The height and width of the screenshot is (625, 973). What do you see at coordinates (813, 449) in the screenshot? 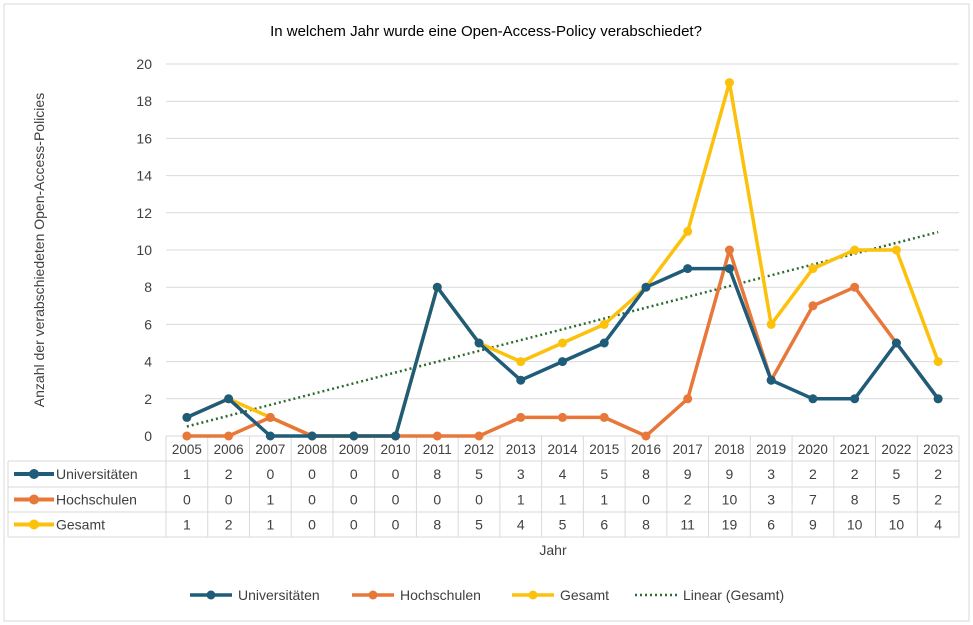
I see `x-tick-label: 2020` at bounding box center [813, 449].